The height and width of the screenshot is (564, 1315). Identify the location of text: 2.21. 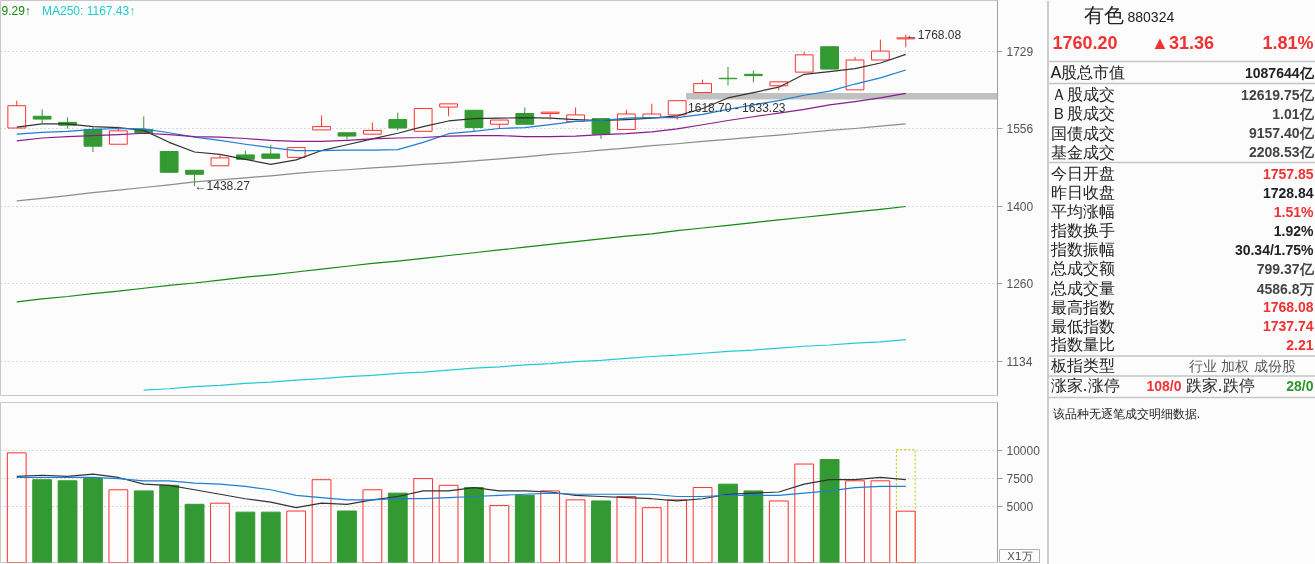
(1300, 344).